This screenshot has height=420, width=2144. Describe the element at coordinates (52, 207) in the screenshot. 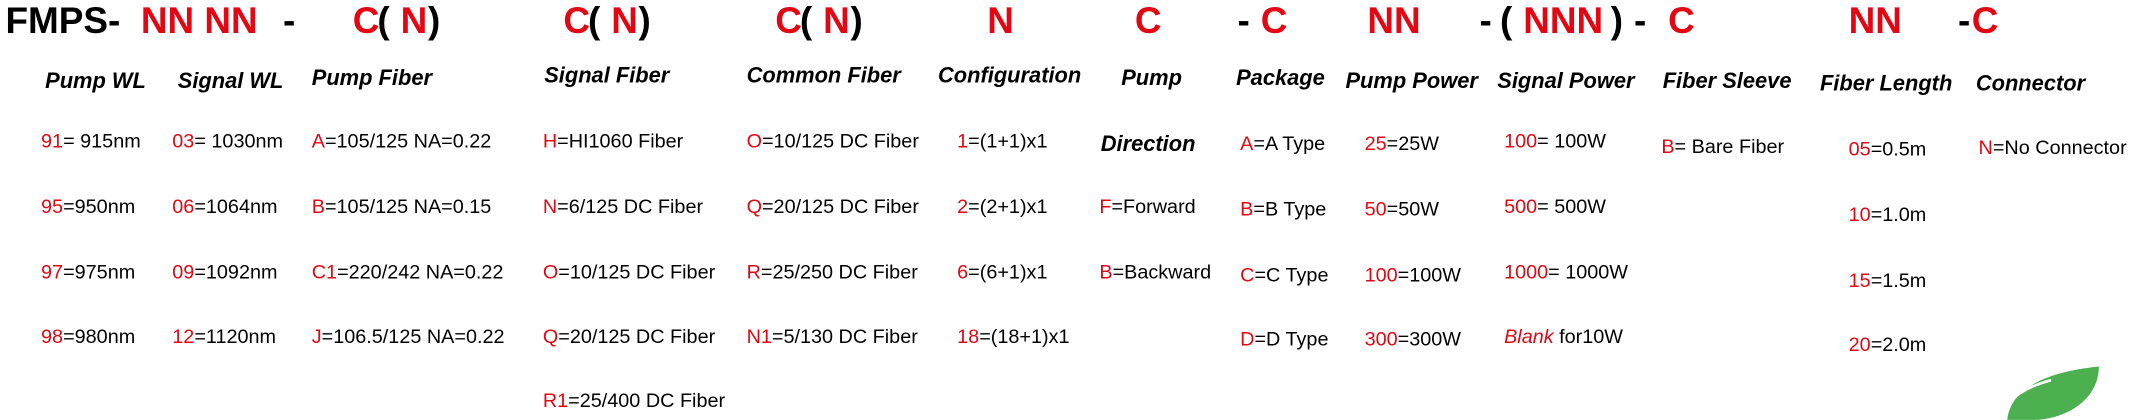

I see `option-code: 95` at that location.